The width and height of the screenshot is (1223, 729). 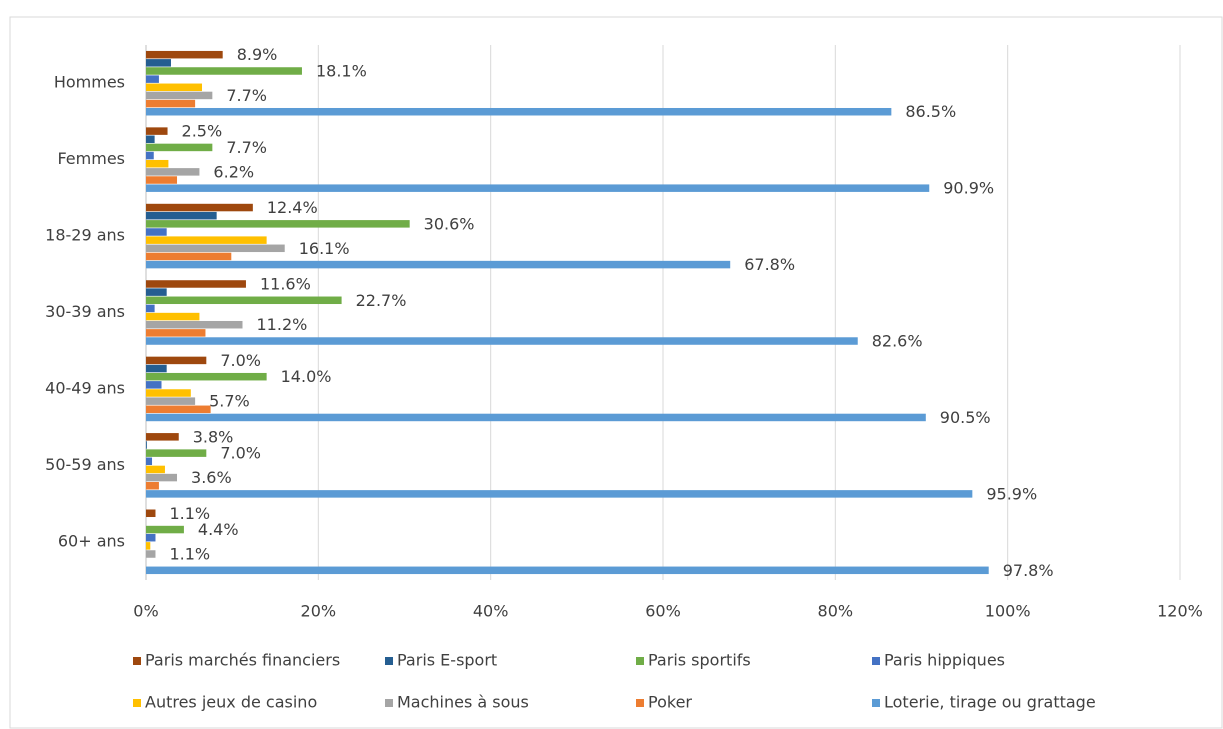 I want to click on y-tick-label: 40-49 ans, so click(x=85, y=387).